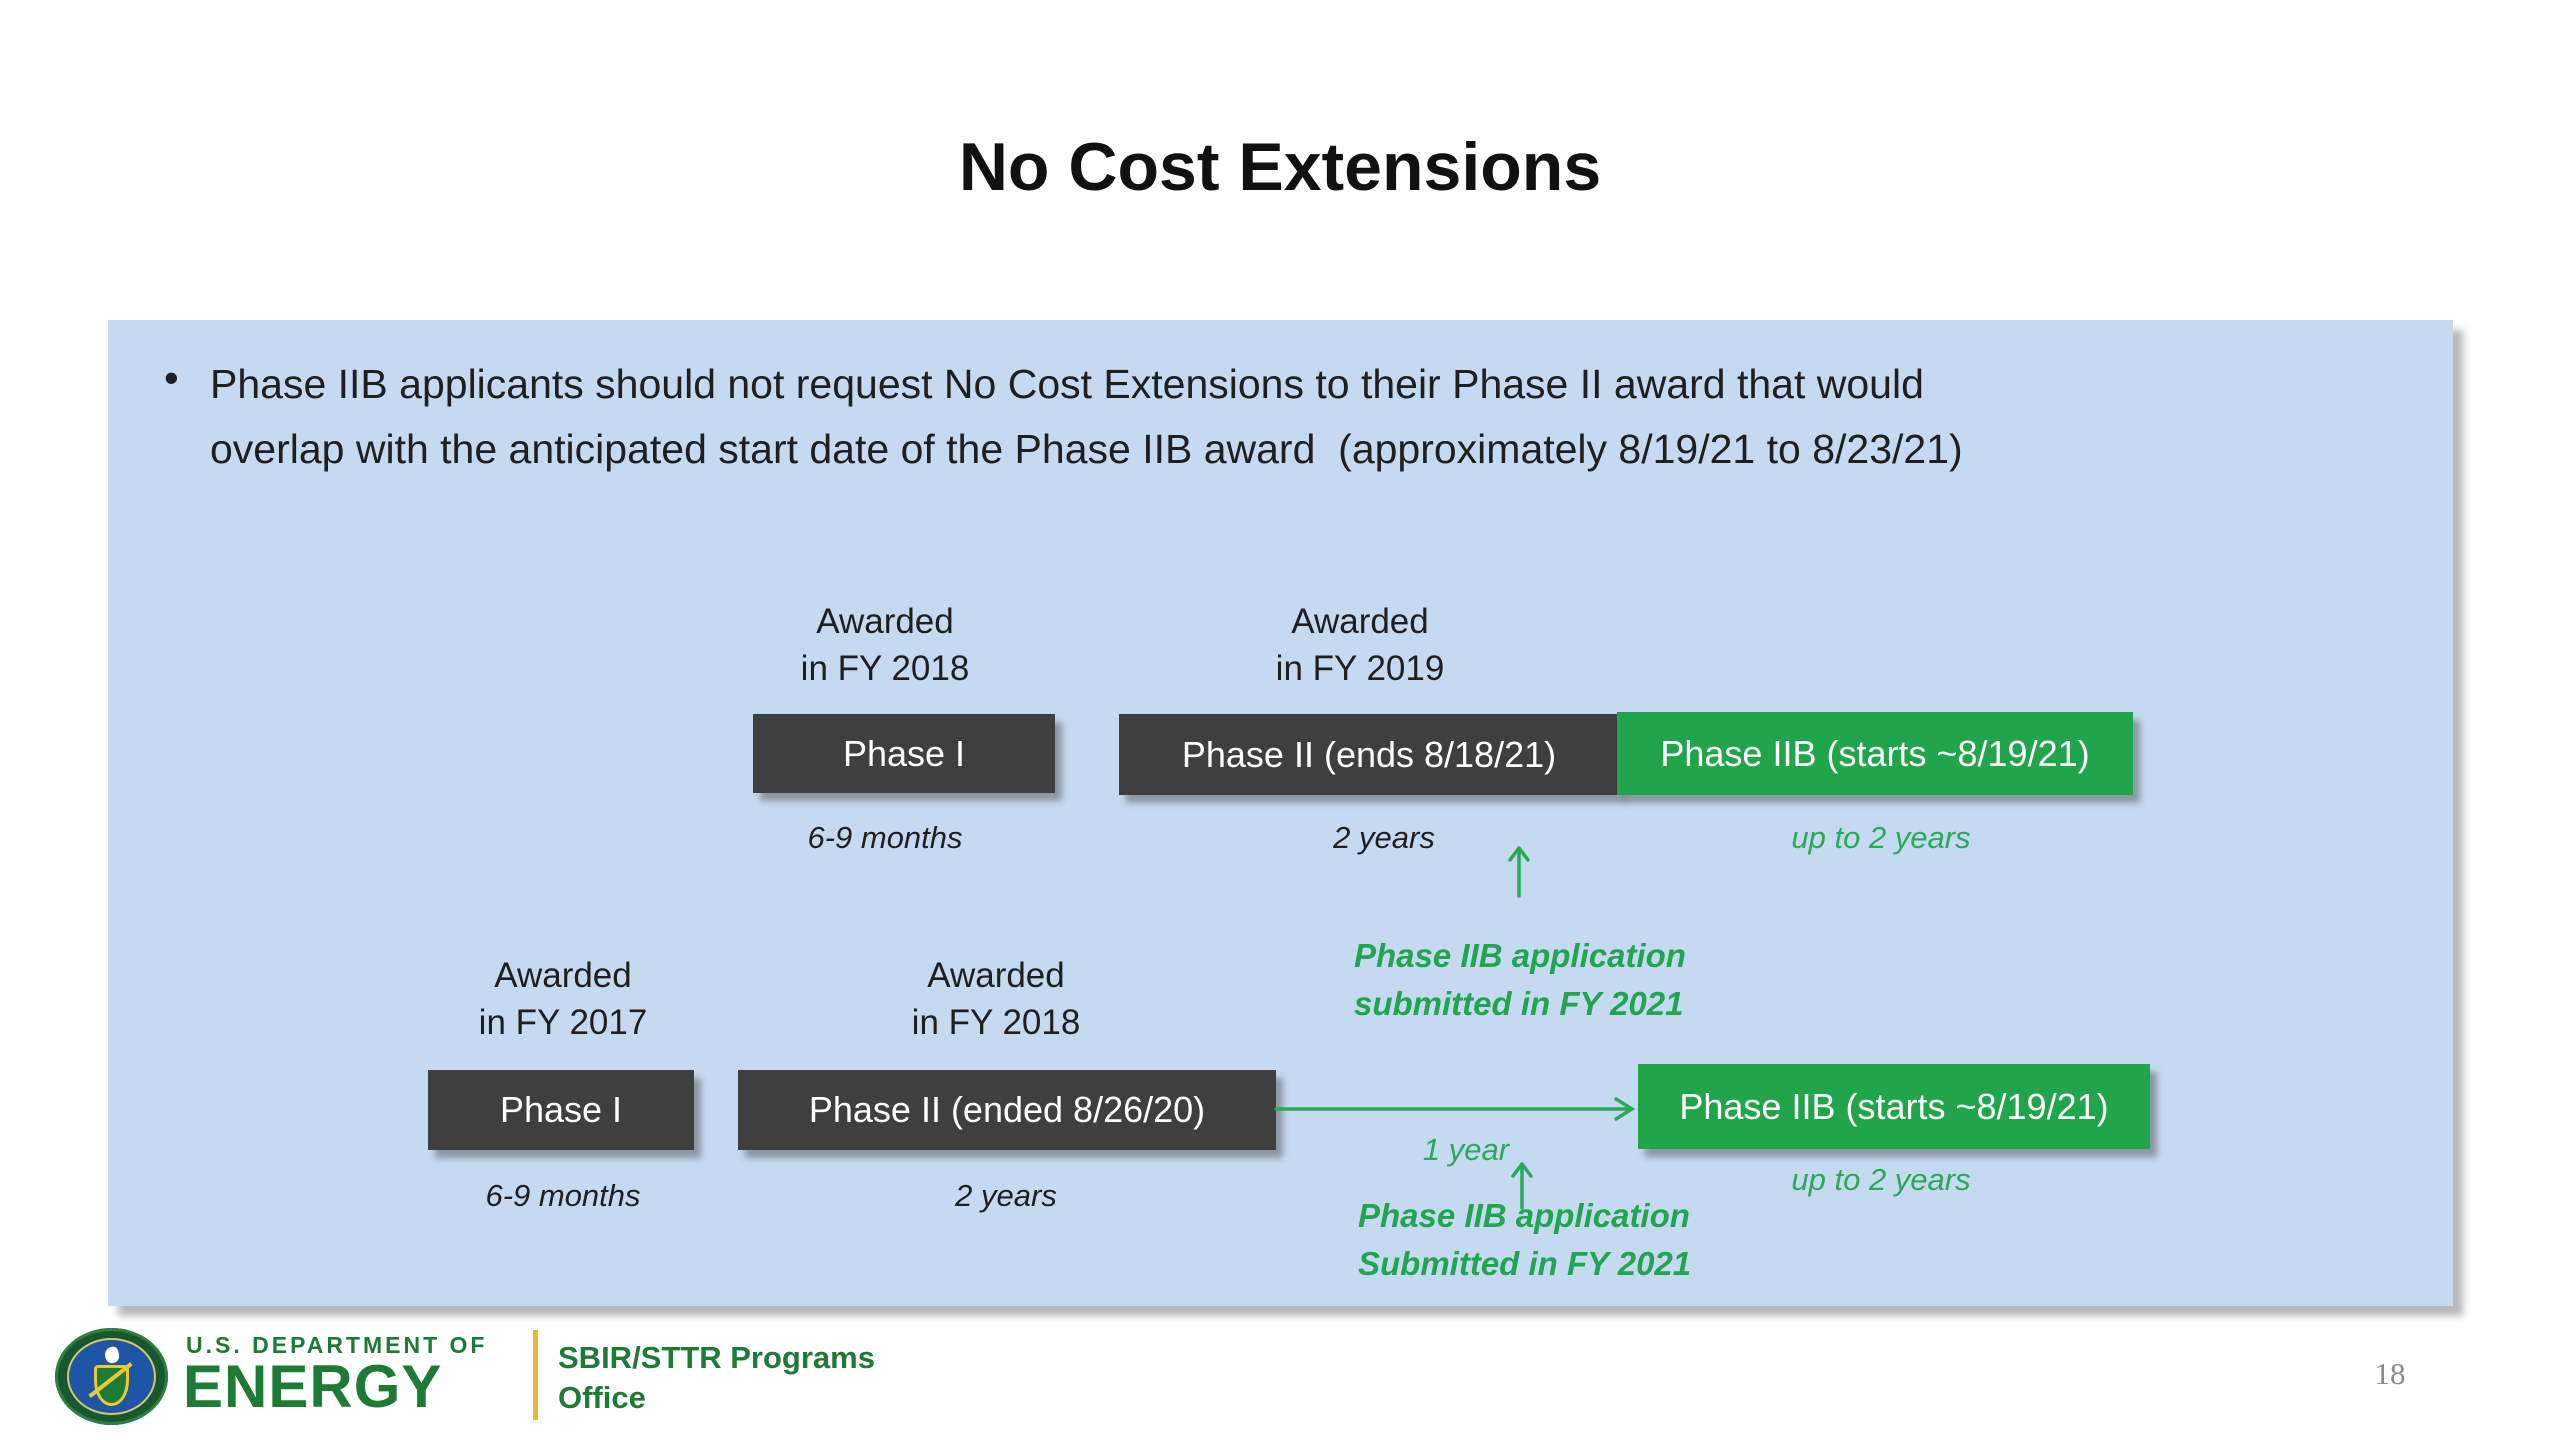 This screenshot has width=2560, height=1440. What do you see at coordinates (885, 837) in the screenshot?
I see `top-phase1-duration: 6-9 months` at bounding box center [885, 837].